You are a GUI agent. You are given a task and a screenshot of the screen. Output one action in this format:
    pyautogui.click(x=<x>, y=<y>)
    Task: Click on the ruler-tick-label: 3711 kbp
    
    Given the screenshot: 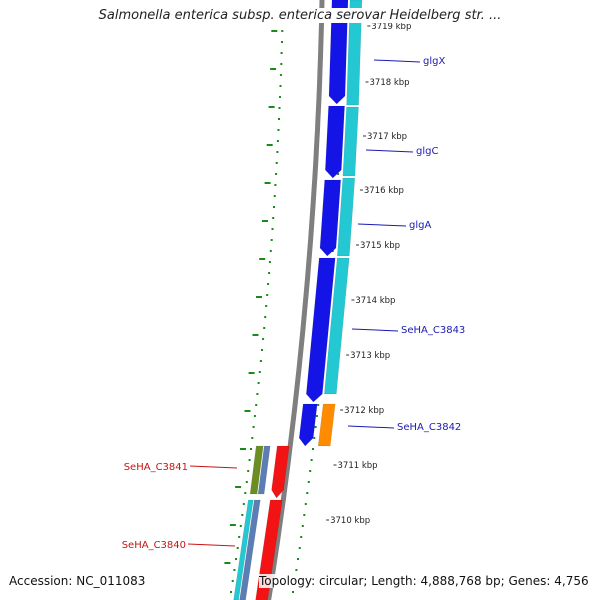 What is the action you would take?
    pyautogui.click(x=358, y=466)
    